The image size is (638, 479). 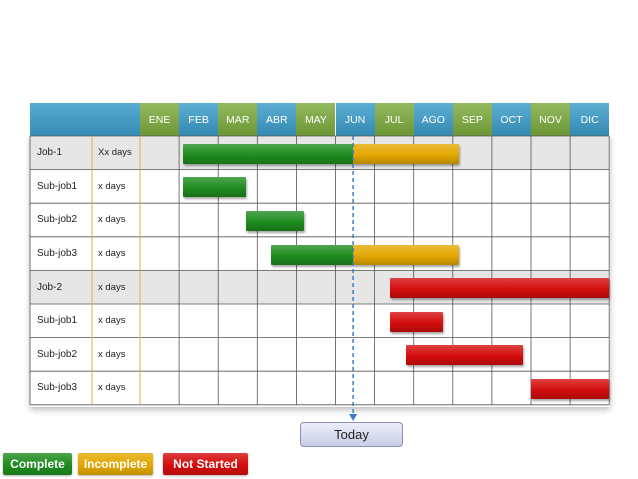 What do you see at coordinates (551, 119) in the screenshot?
I see `month-header-nov: NOV` at bounding box center [551, 119].